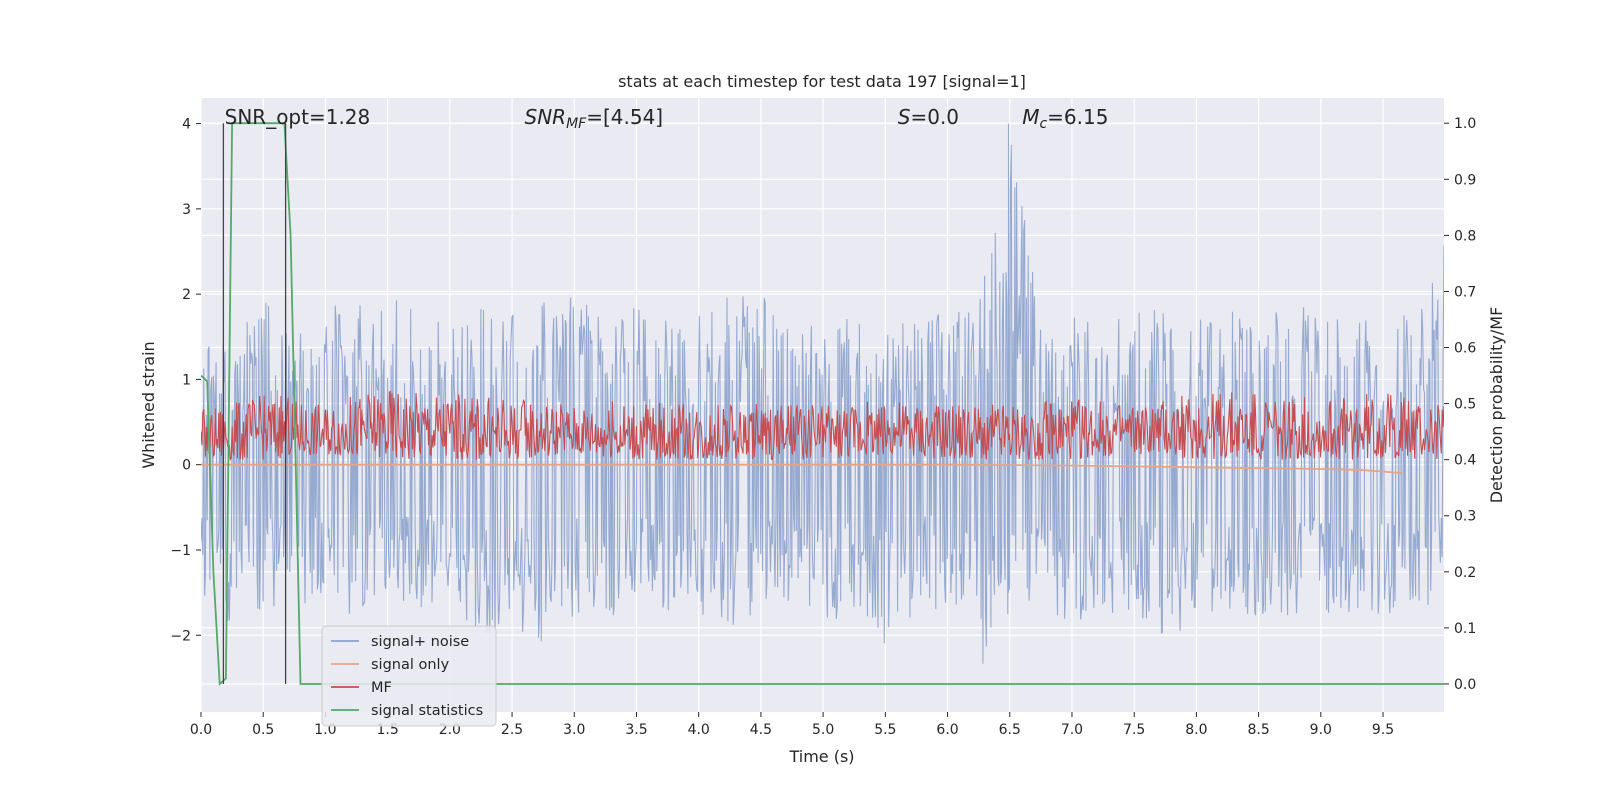 The width and height of the screenshot is (1600, 804). Describe the element at coordinates (186, 210) in the screenshot. I see `y-left-tick-label-1: 3` at that location.